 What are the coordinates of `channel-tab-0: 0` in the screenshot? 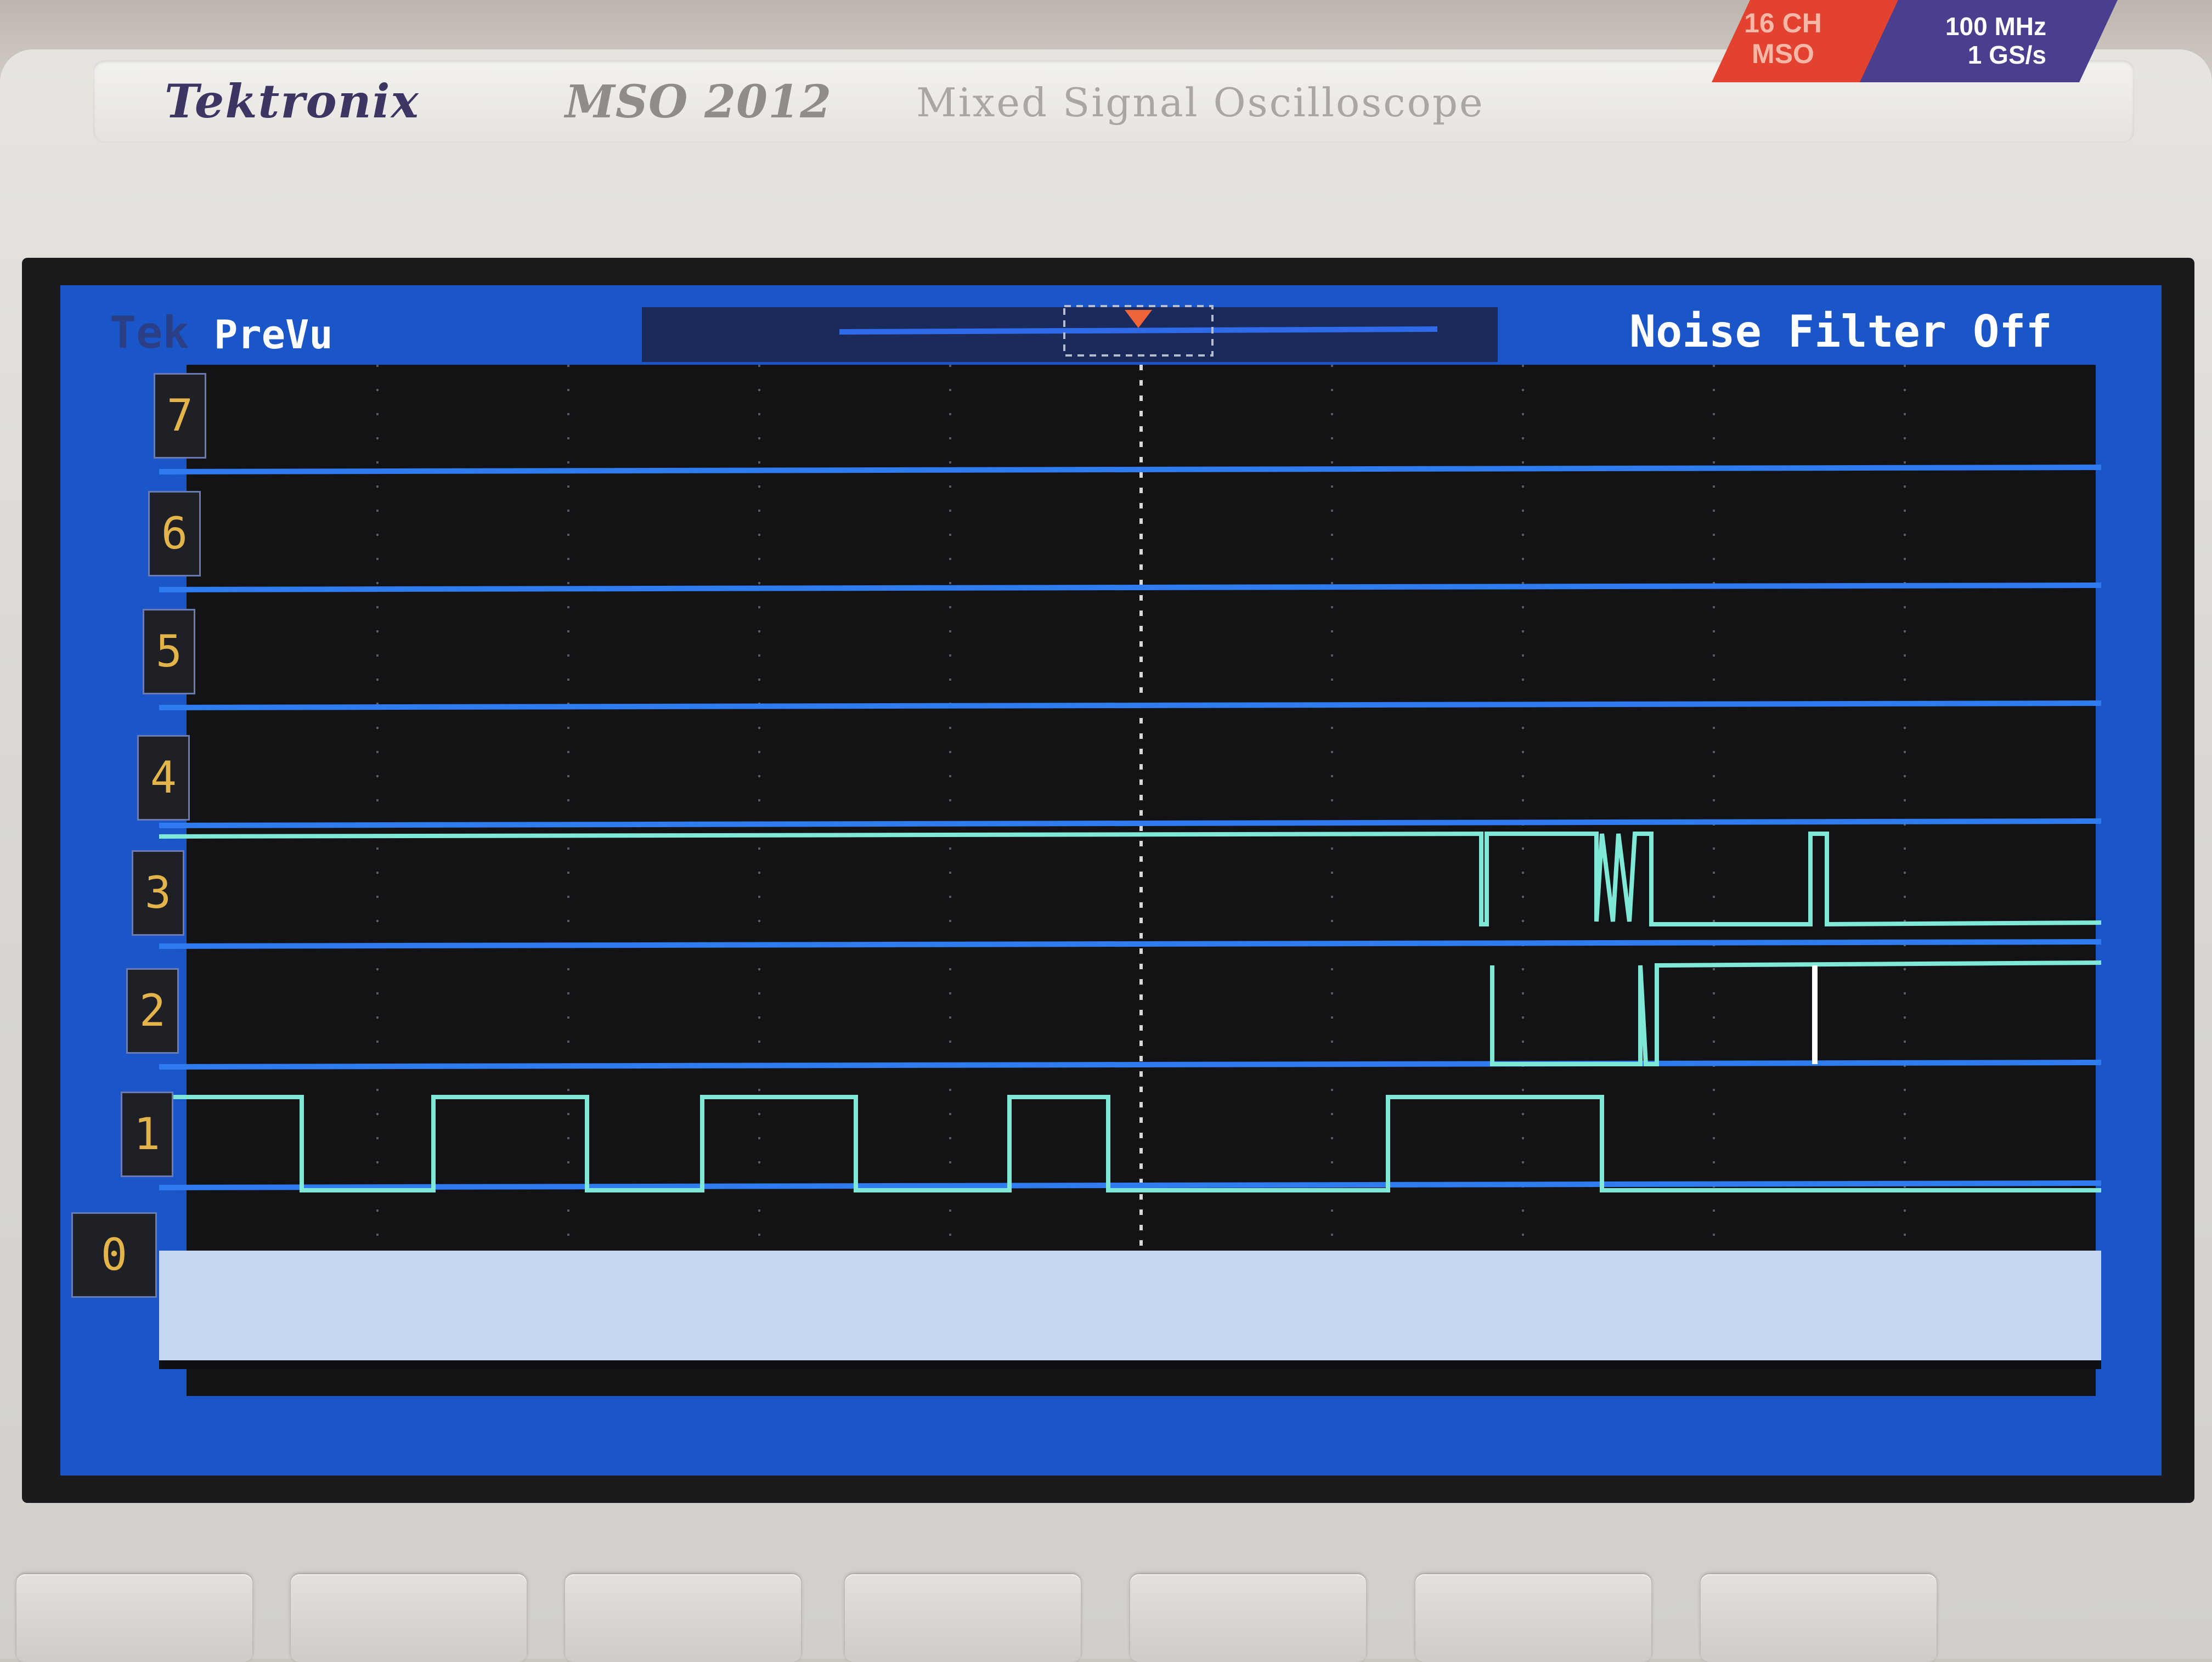 It's located at (114, 1255).